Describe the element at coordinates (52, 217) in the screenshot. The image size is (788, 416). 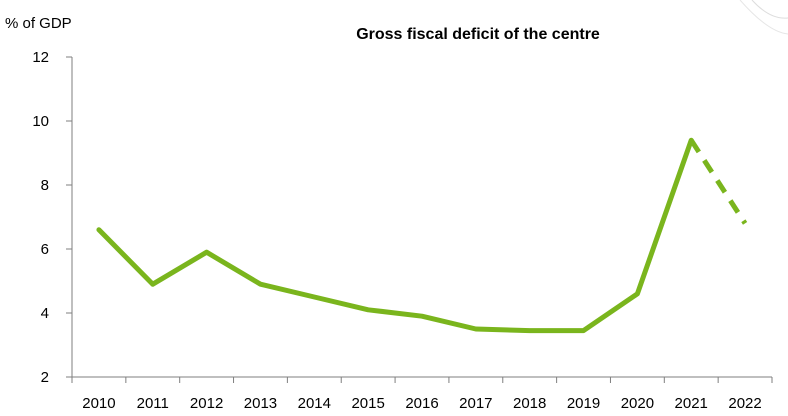
I see `y-axis: 2 4 6 8 10 12` at that location.